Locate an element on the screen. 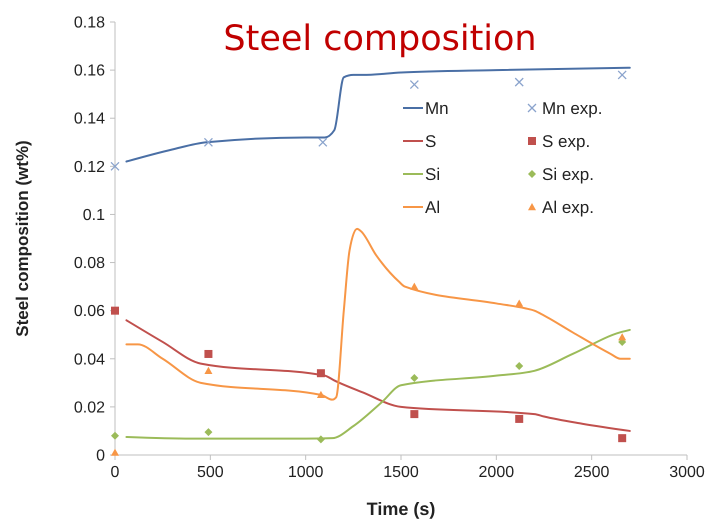 The width and height of the screenshot is (716, 531). y-tick-label: 0.06 is located at coordinates (90, 311).